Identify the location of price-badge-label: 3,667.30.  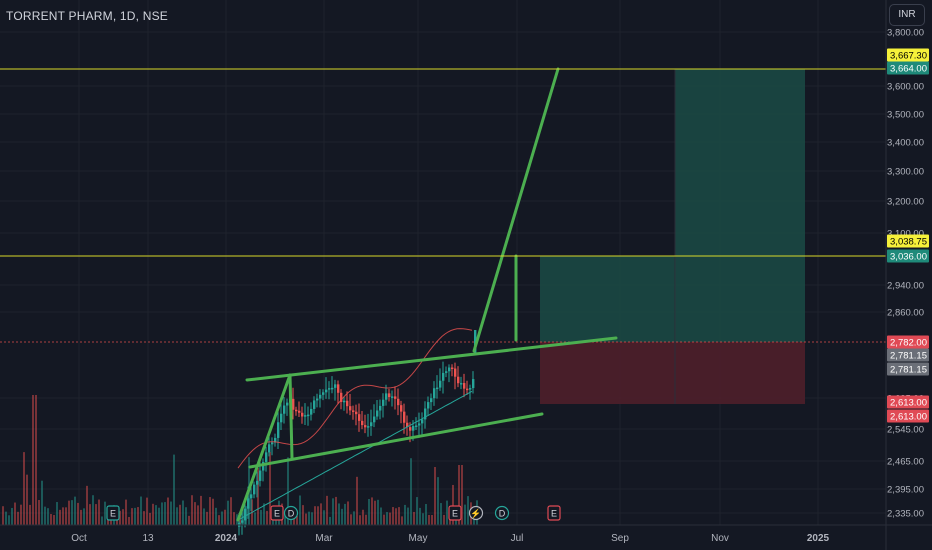
(908, 56).